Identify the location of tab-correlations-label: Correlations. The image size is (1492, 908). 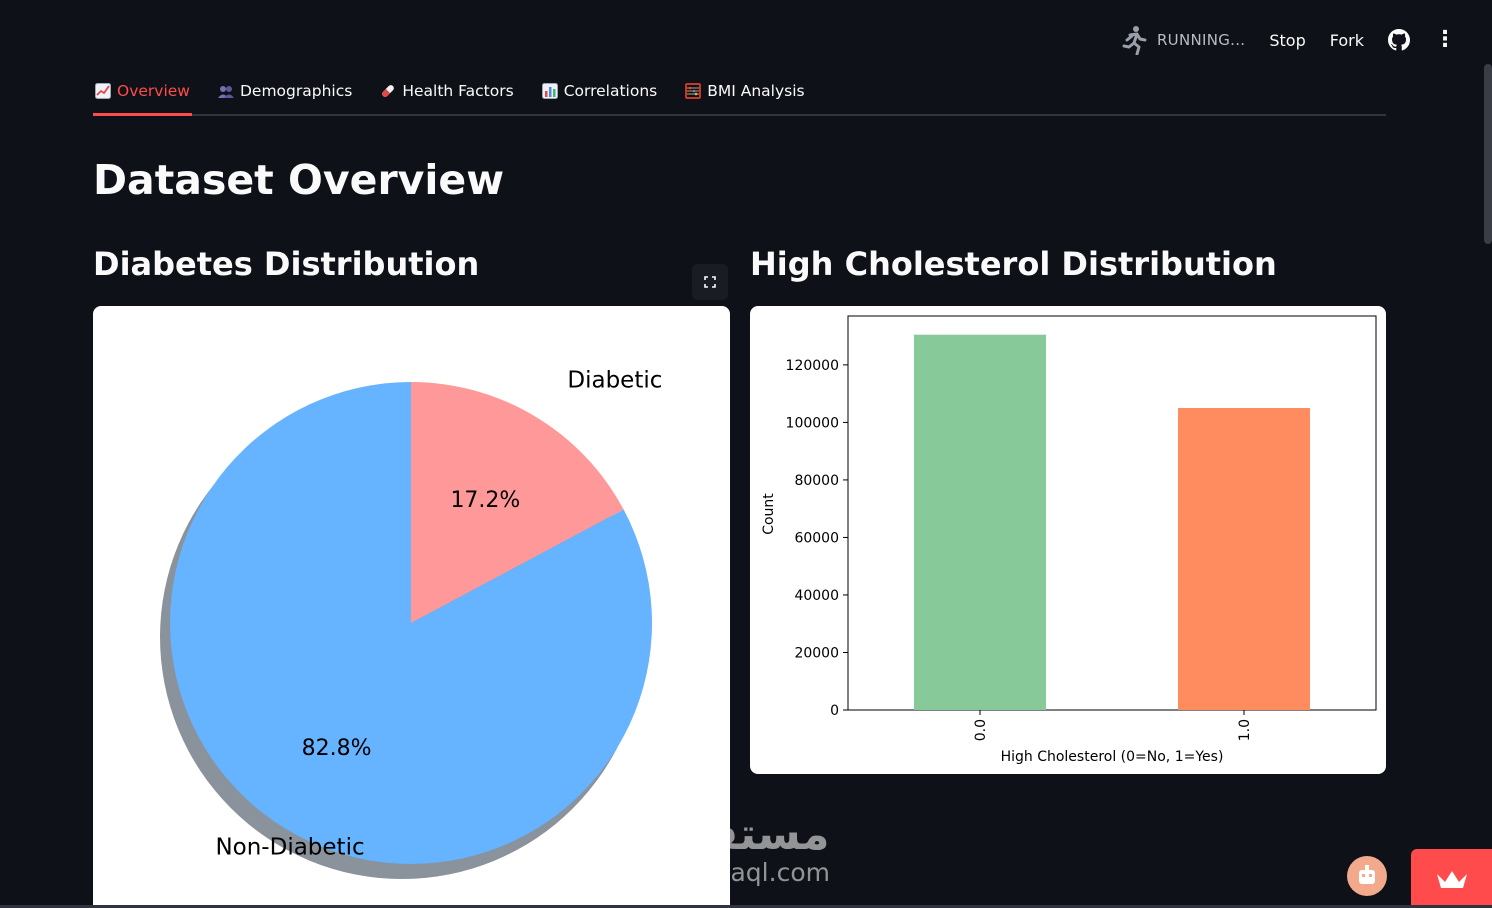
(610, 91).